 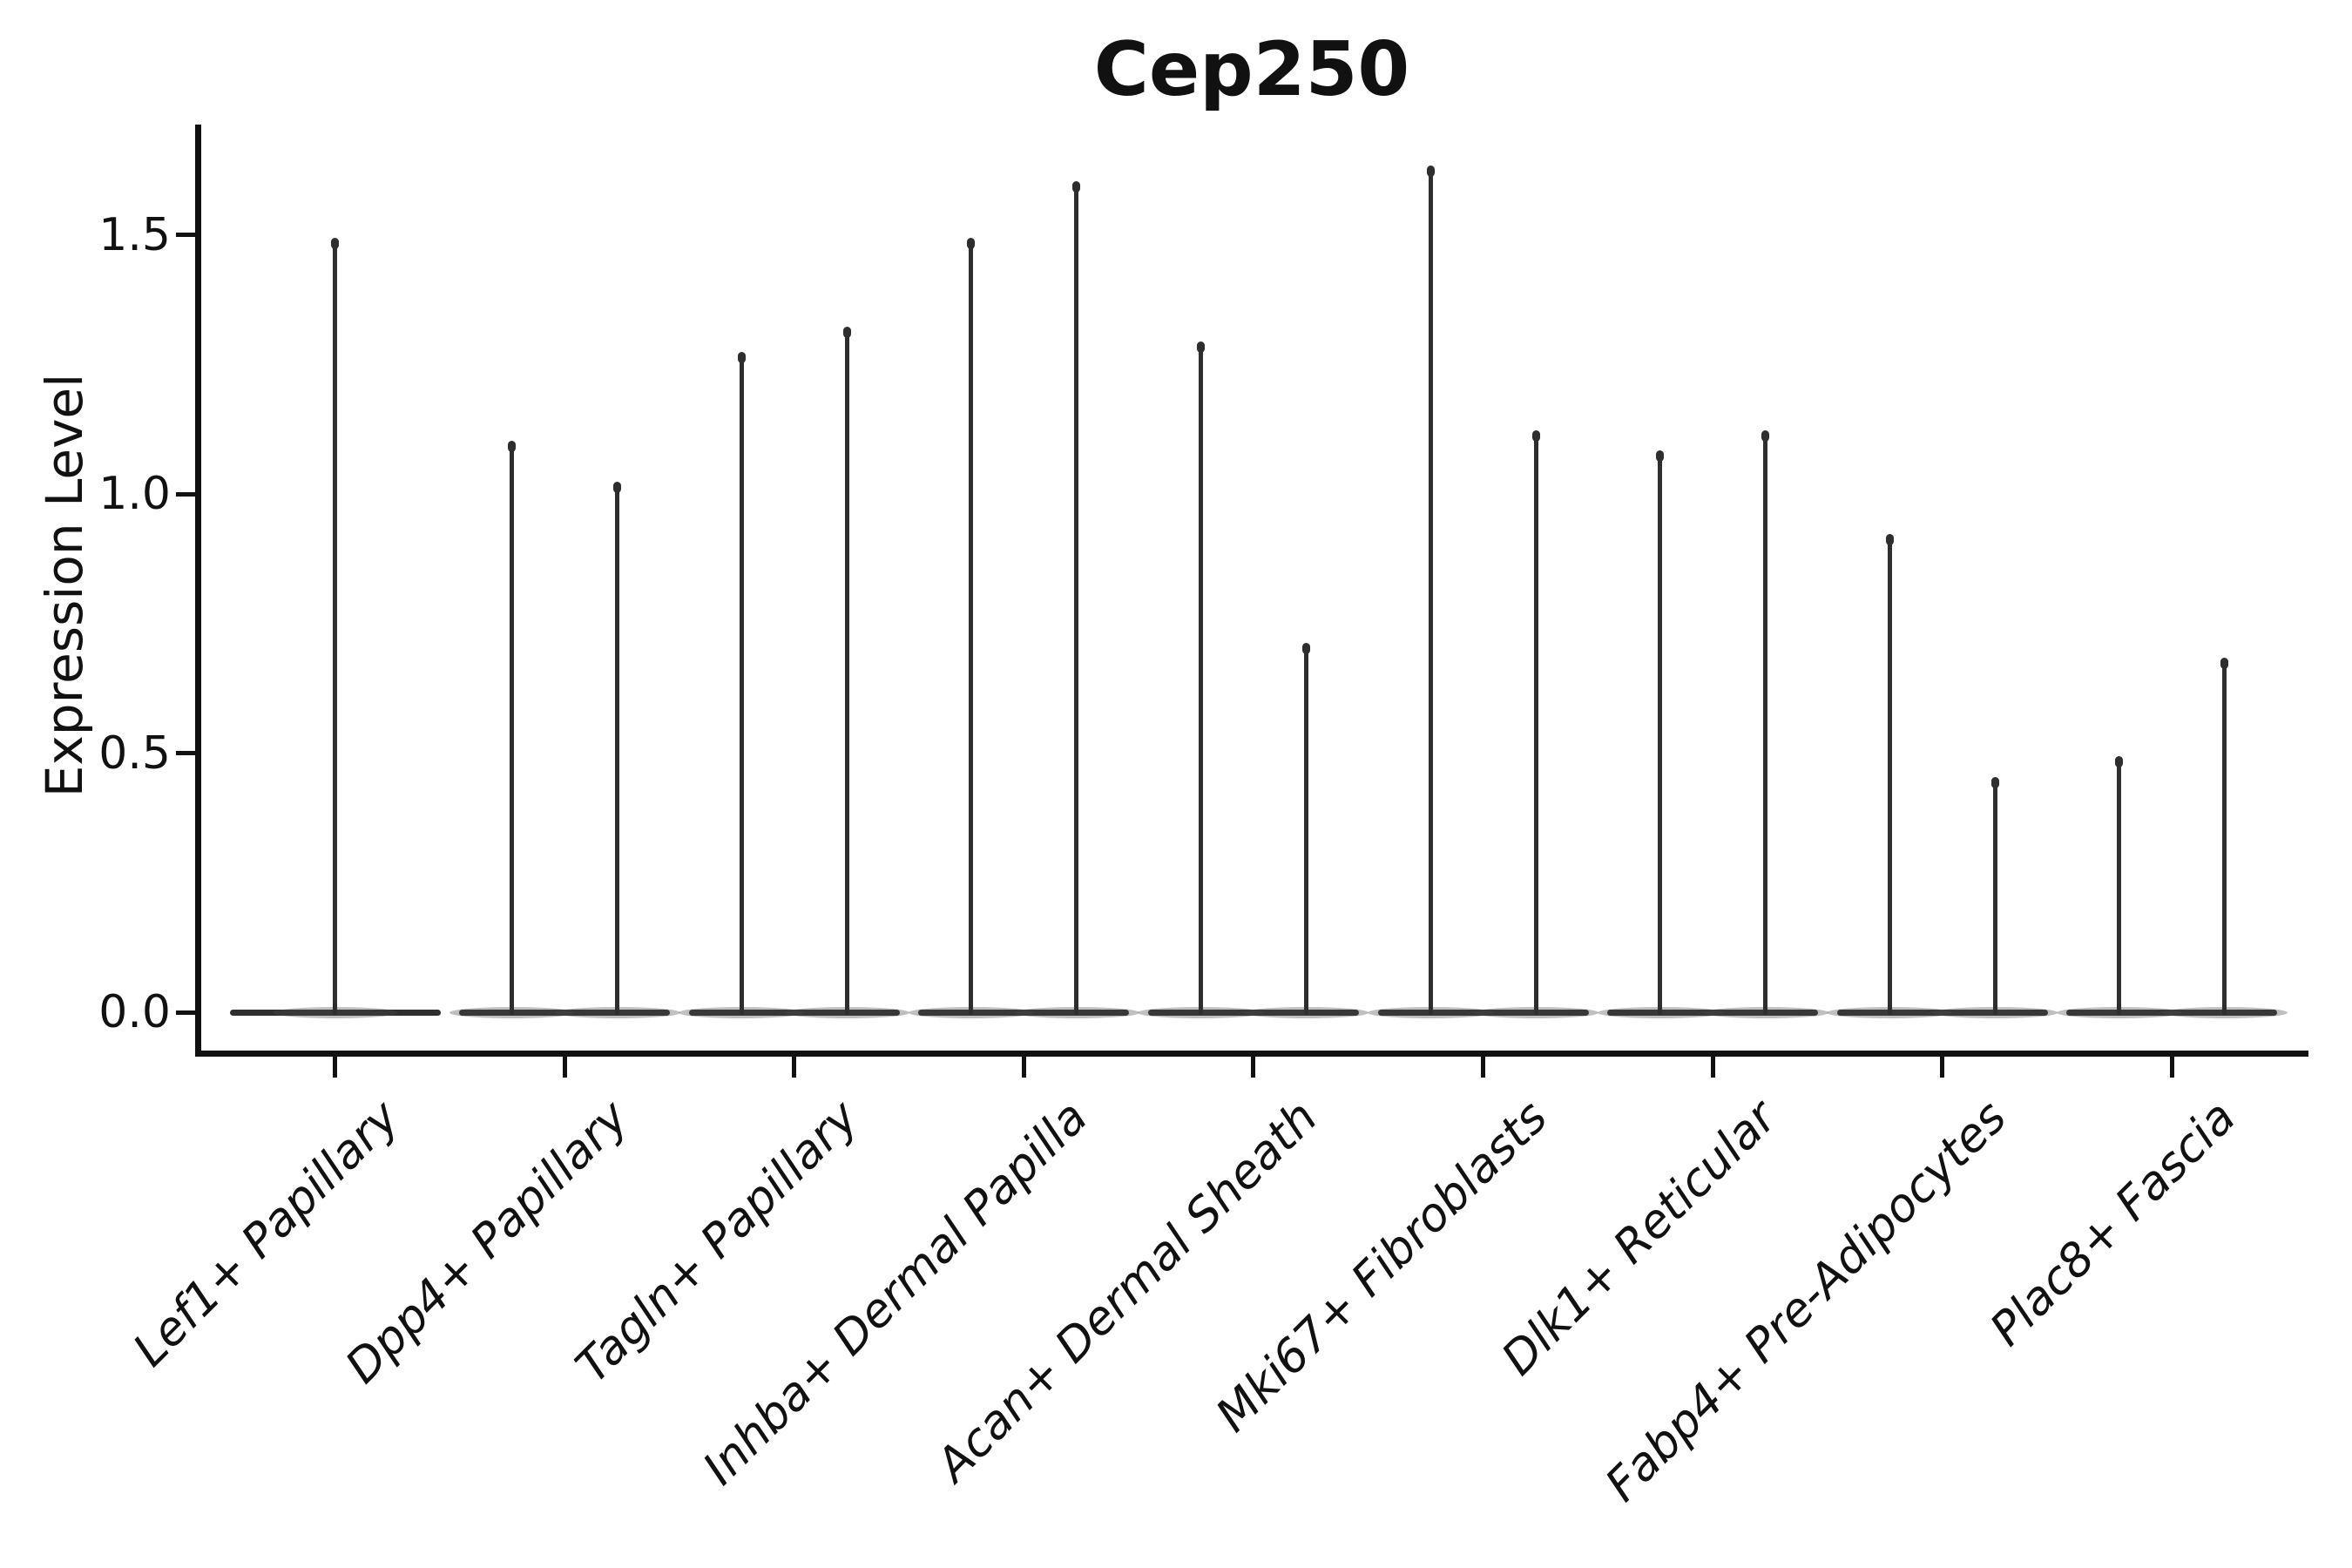 I want to click on x-tick-label: Tagln+ Papillary, so click(x=716, y=1242).